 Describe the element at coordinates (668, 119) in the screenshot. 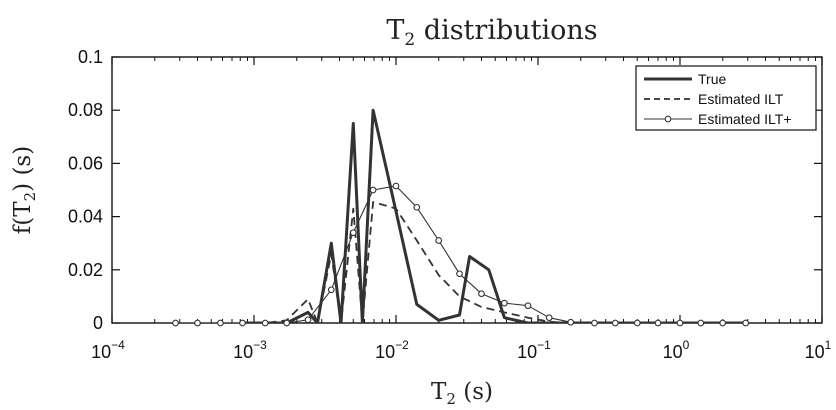

I see `legend-marker` at that location.